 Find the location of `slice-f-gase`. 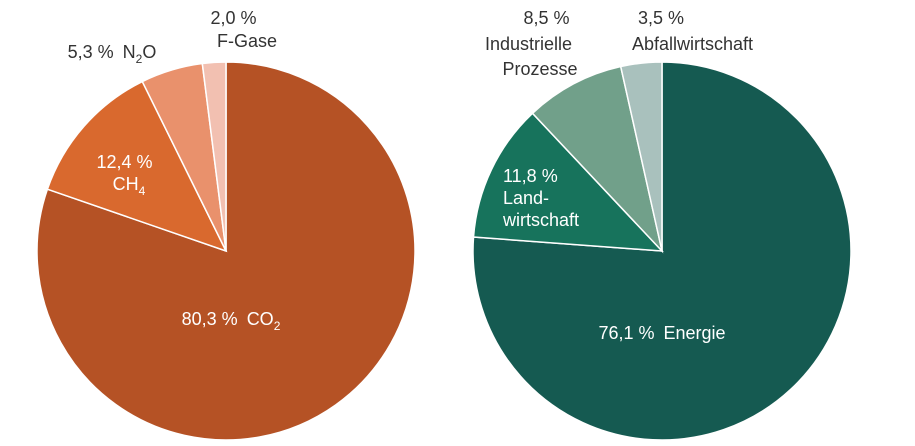

slice-f-gase is located at coordinates (214, 156).